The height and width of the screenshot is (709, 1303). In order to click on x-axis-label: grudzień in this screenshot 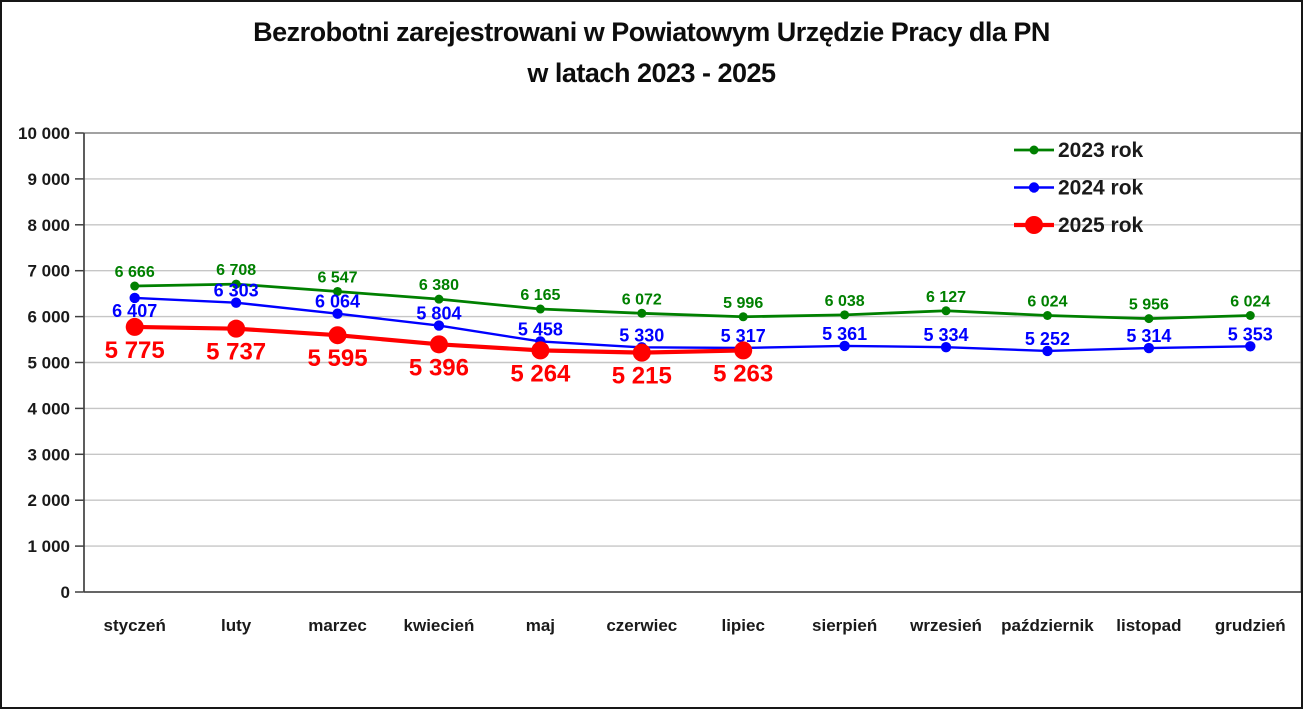, I will do `click(1250, 625)`.